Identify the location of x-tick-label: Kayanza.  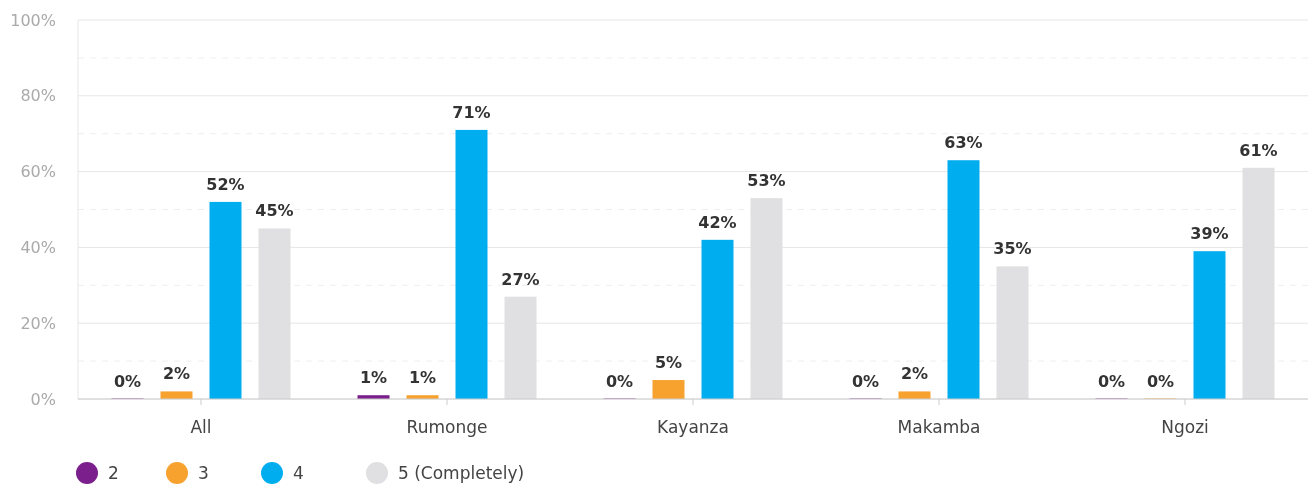
(693, 427).